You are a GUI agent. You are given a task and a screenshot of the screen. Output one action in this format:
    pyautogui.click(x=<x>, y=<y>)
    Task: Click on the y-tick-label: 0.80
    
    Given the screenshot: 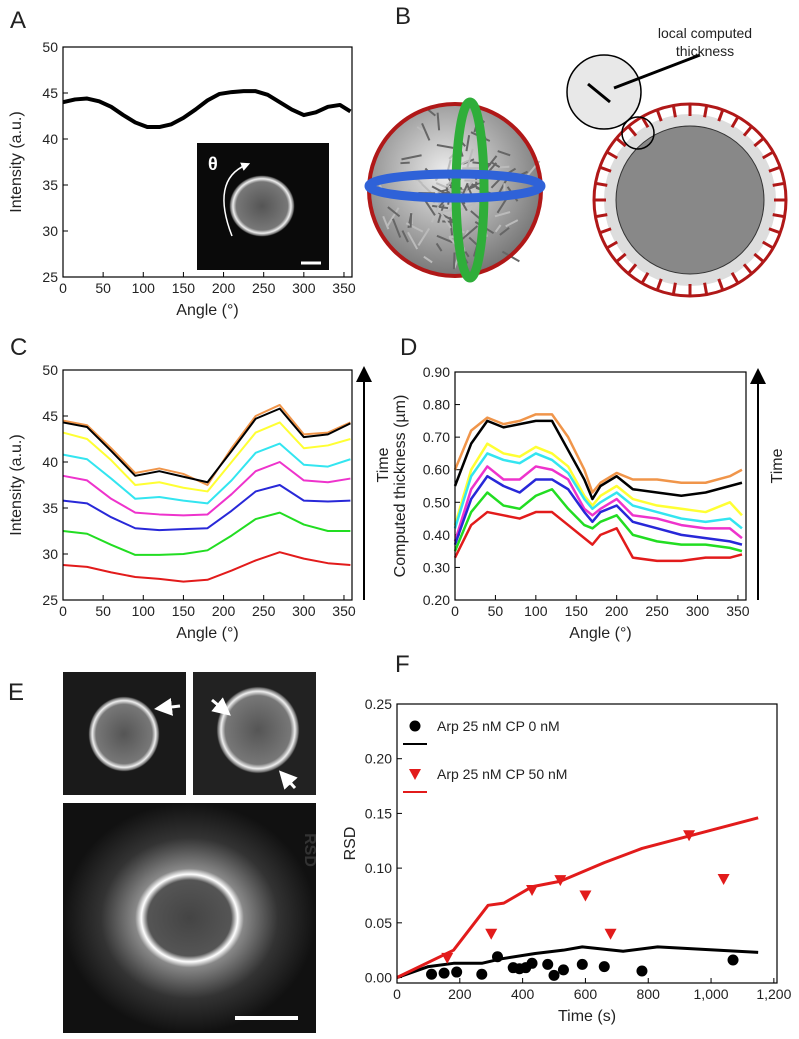 What is the action you would take?
    pyautogui.click(x=436, y=405)
    